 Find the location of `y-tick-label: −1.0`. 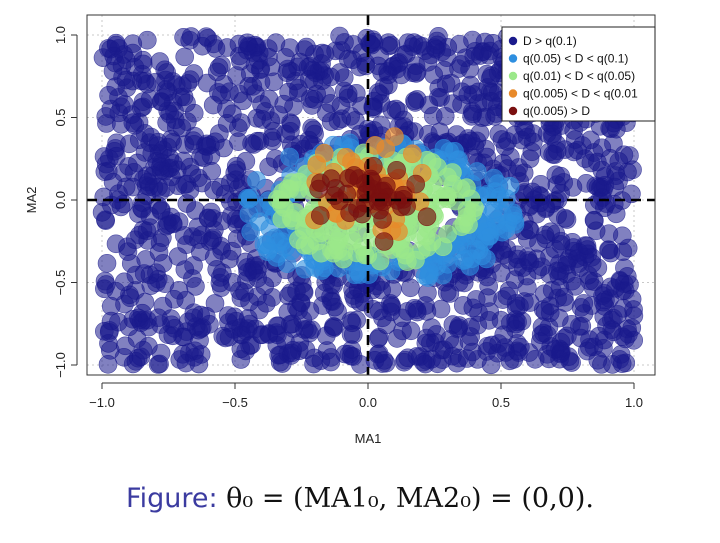

y-tick-label: −1.0 is located at coordinates (60, 365).